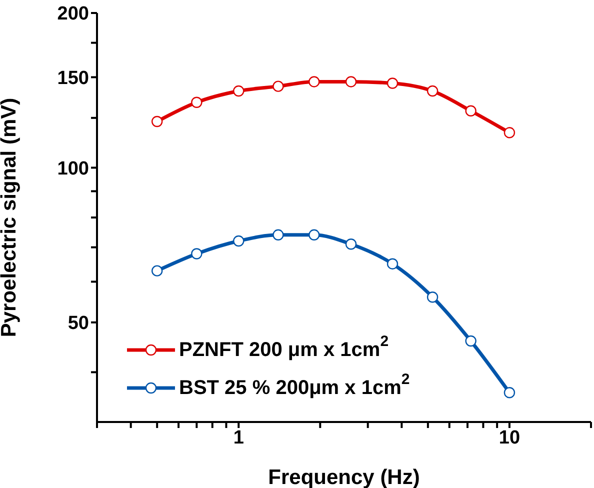  I want to click on x-axis-title: Frequency (Hz), so click(344, 477).